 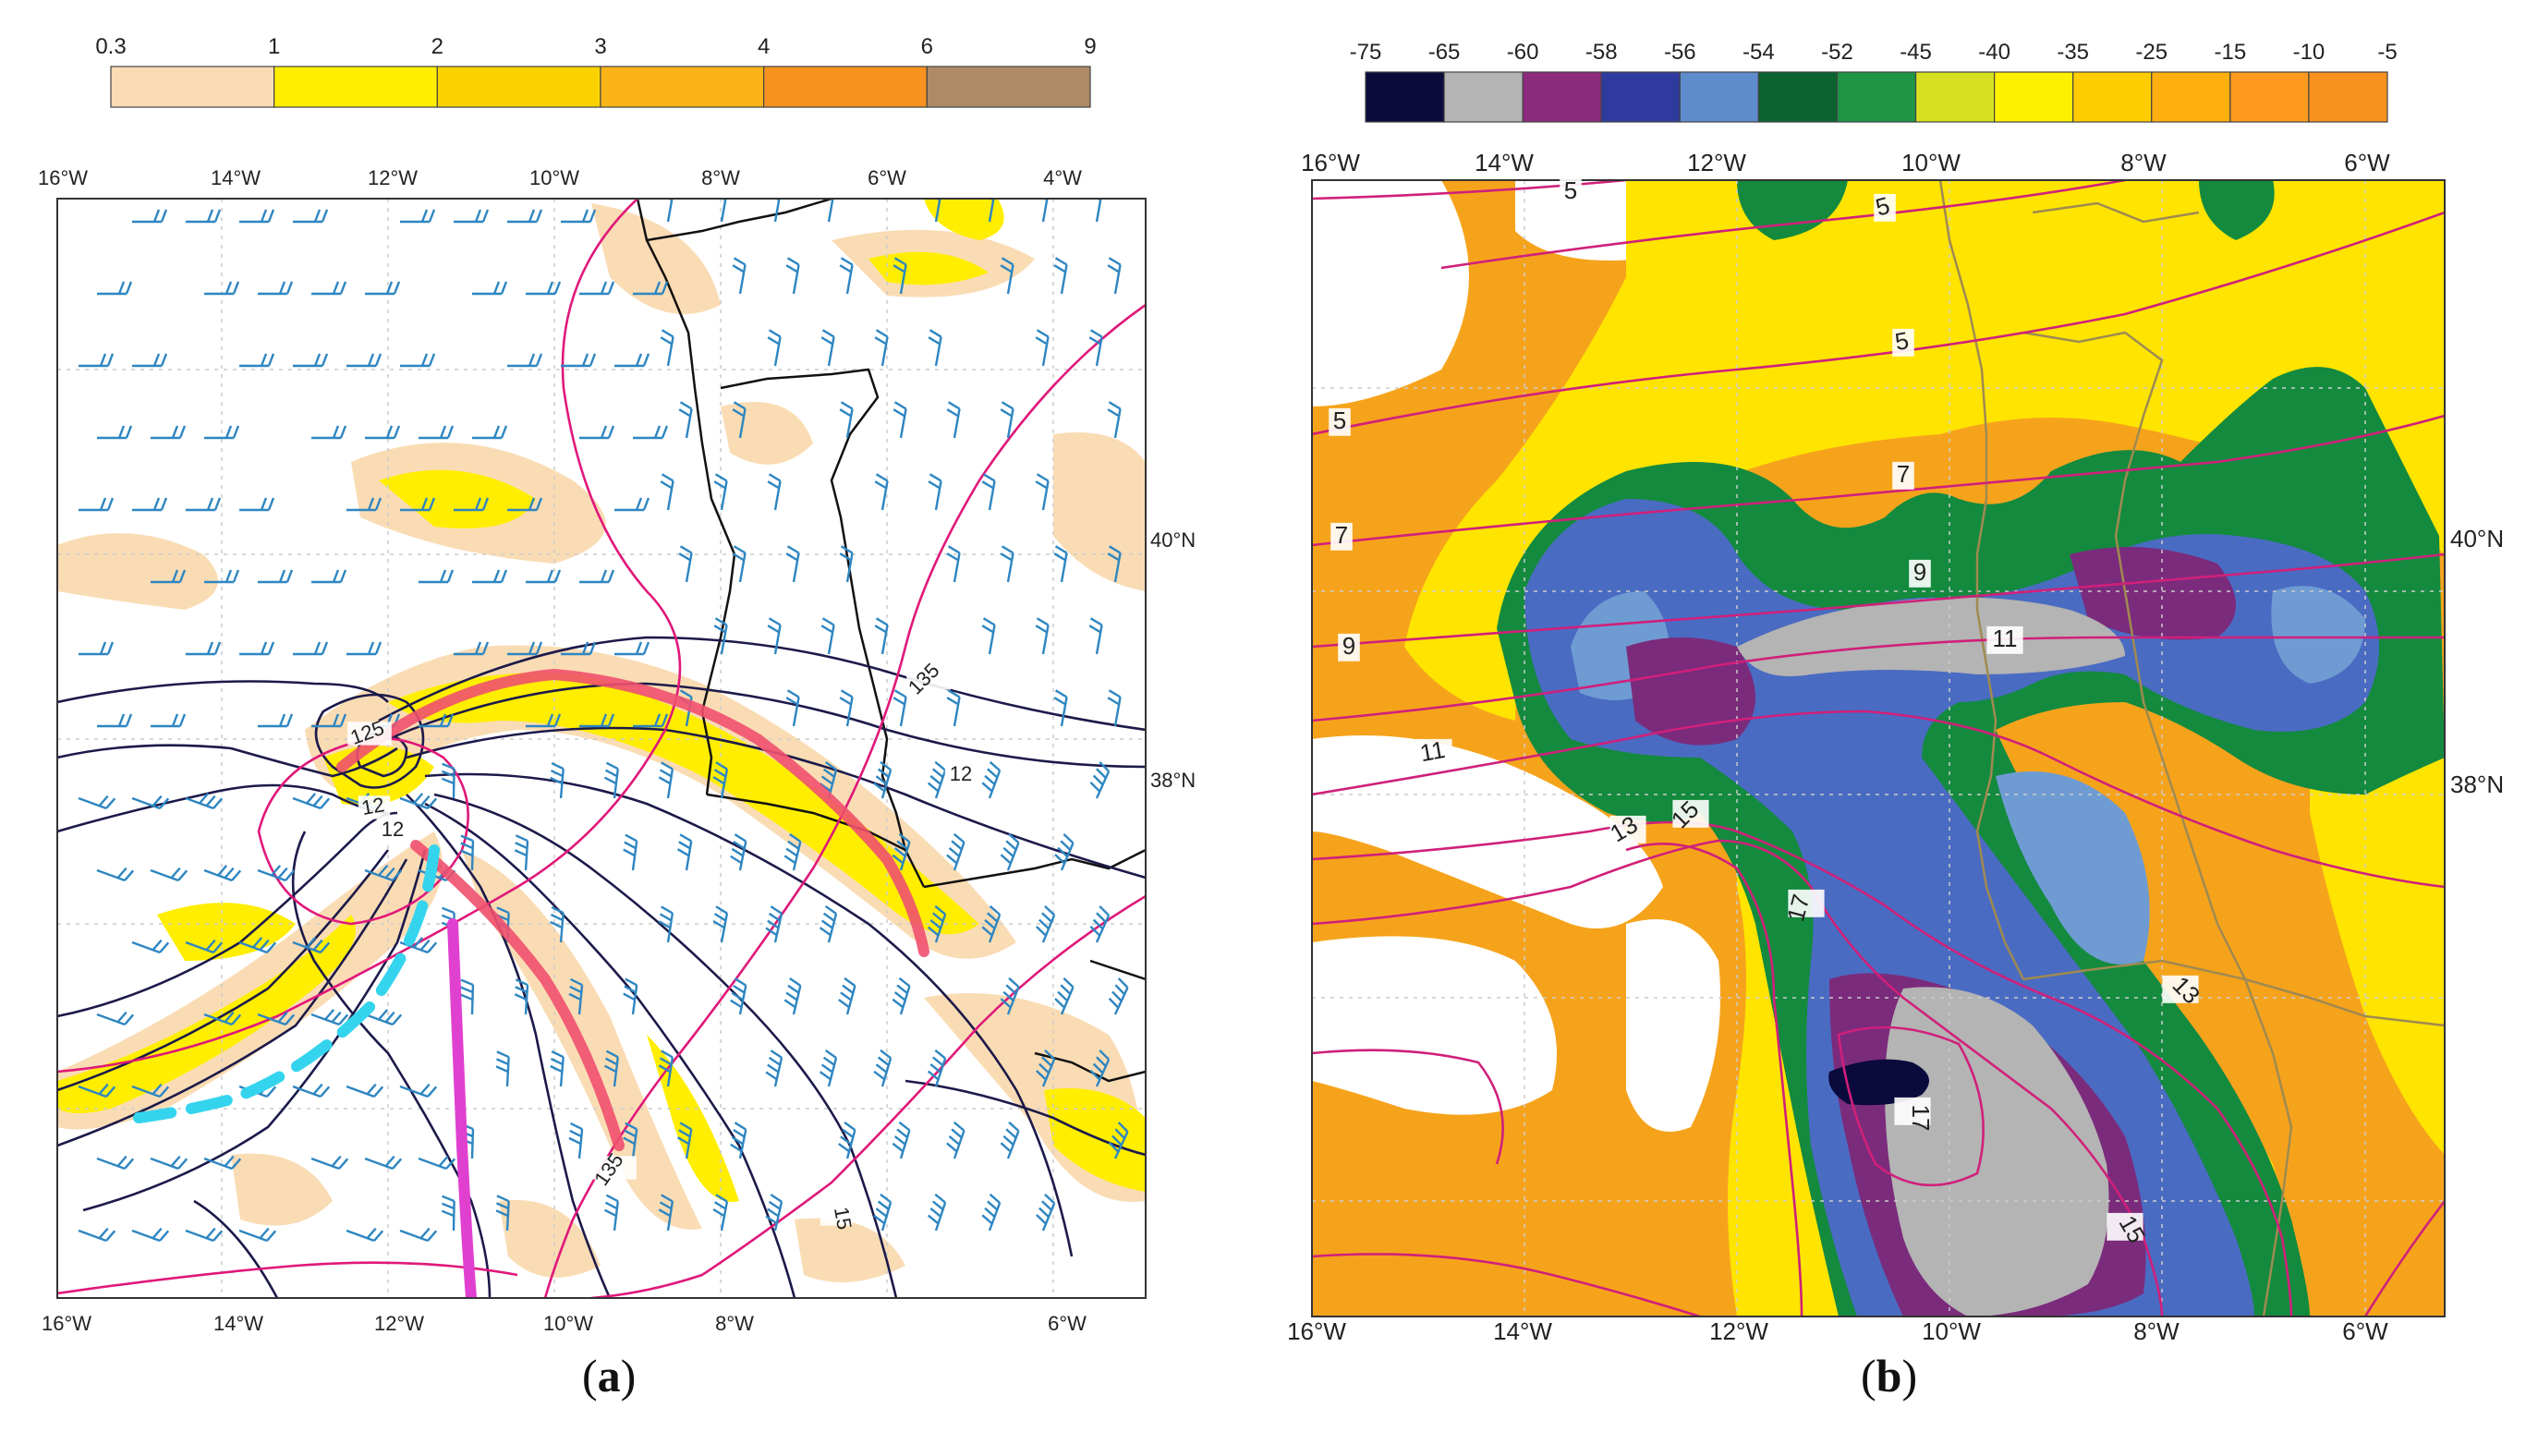 What do you see at coordinates (927, 46) in the screenshot?
I see `colorbar-tick-label: 6` at bounding box center [927, 46].